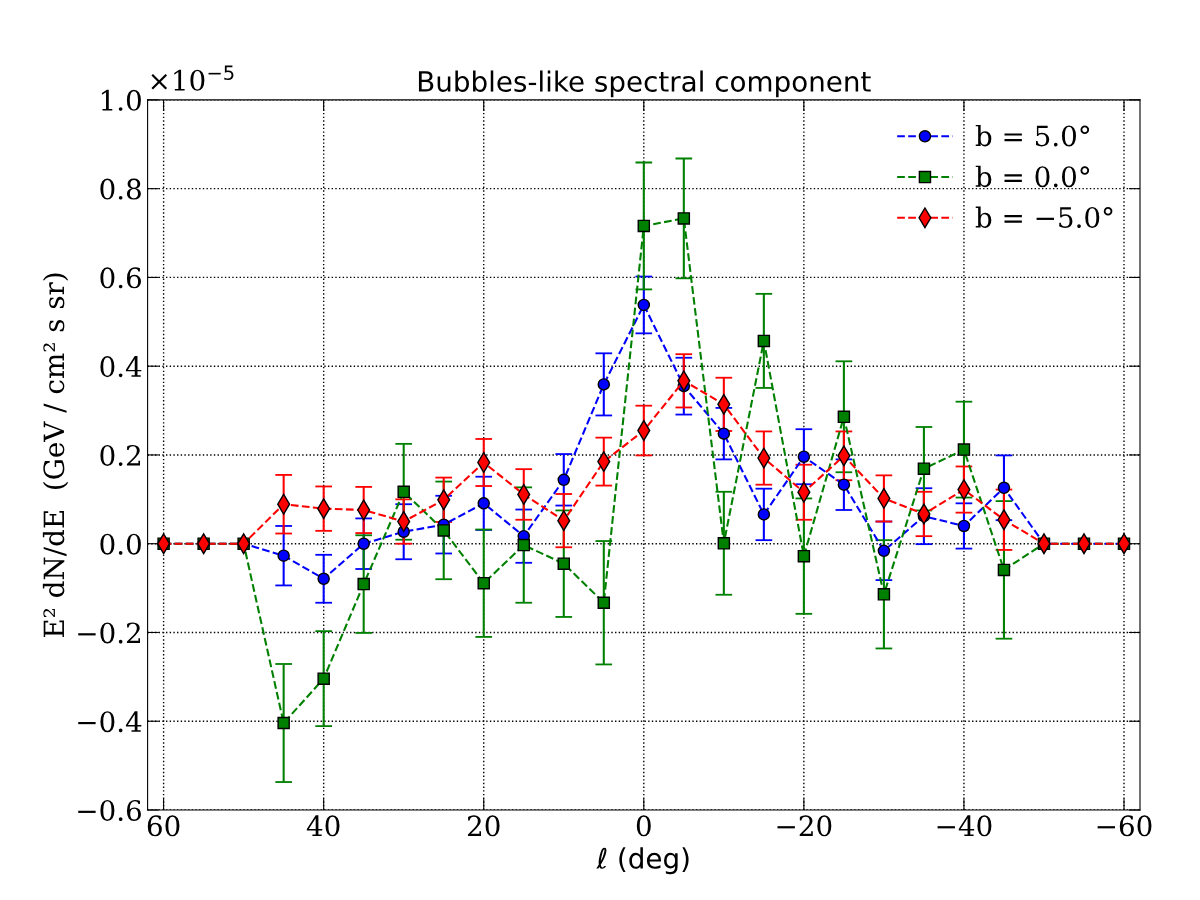 Image resolution: width=1200 pixels, height=900 pixels. What do you see at coordinates (1032, 135) in the screenshot?
I see `legend-label: b = 5.0°` at bounding box center [1032, 135].